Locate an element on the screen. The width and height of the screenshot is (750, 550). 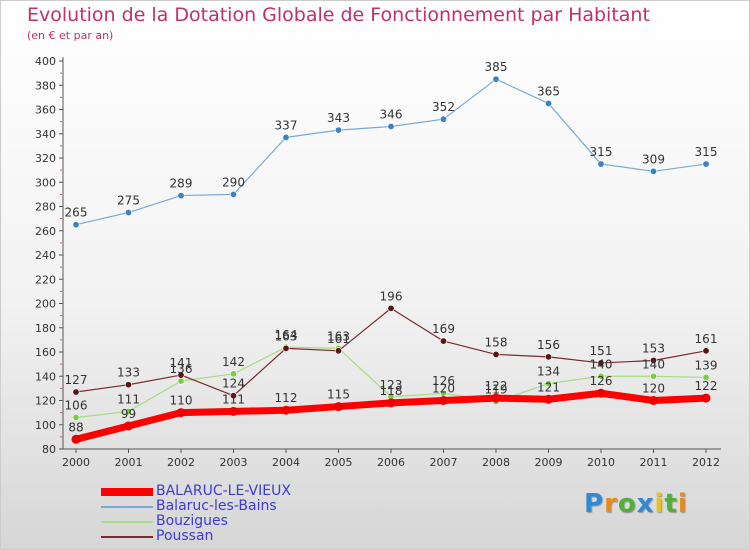
logo-letter: t is located at coordinates (671, 504).